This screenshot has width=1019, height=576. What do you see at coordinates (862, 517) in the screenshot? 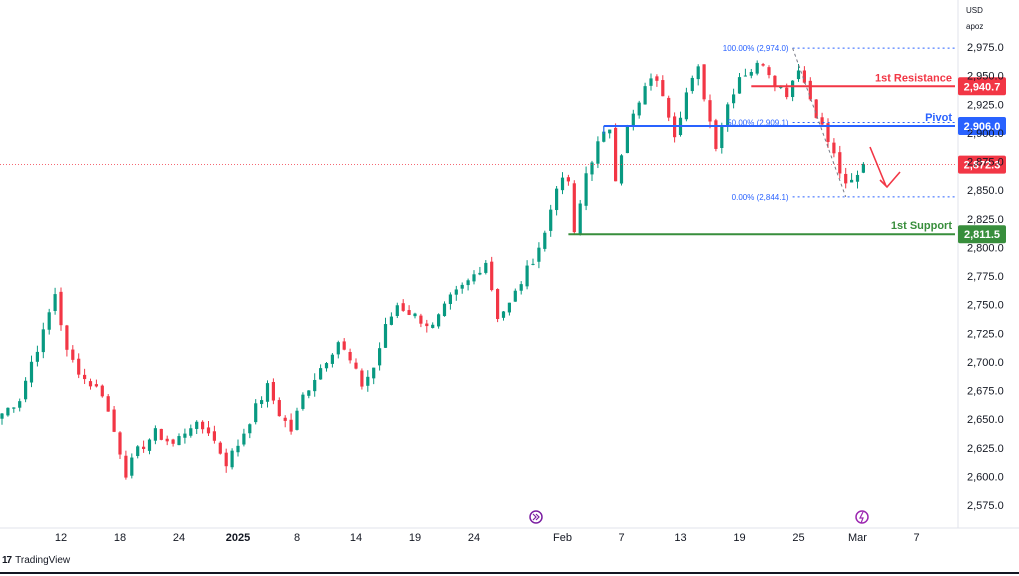
I see `event-lightning-icon` at bounding box center [862, 517].